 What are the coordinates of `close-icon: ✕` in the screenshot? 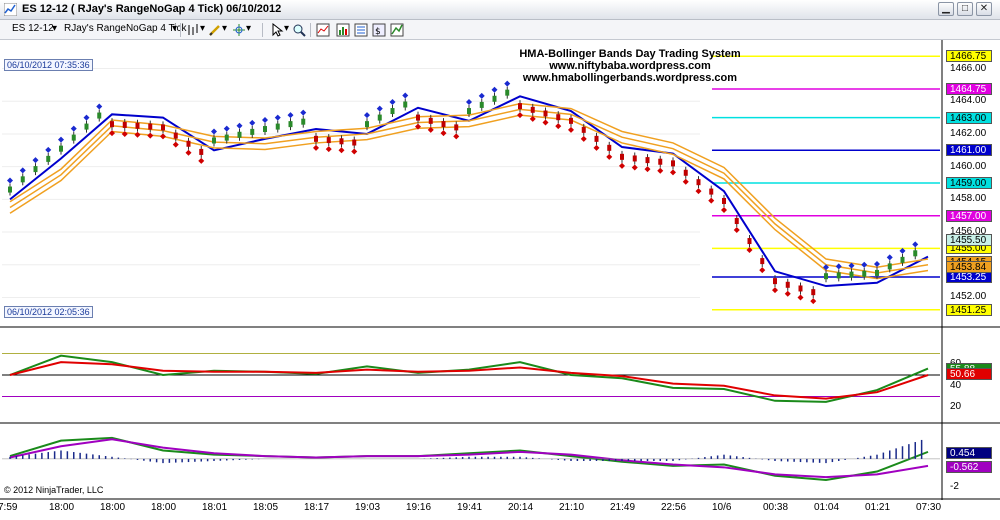 It's located at (984, 8).